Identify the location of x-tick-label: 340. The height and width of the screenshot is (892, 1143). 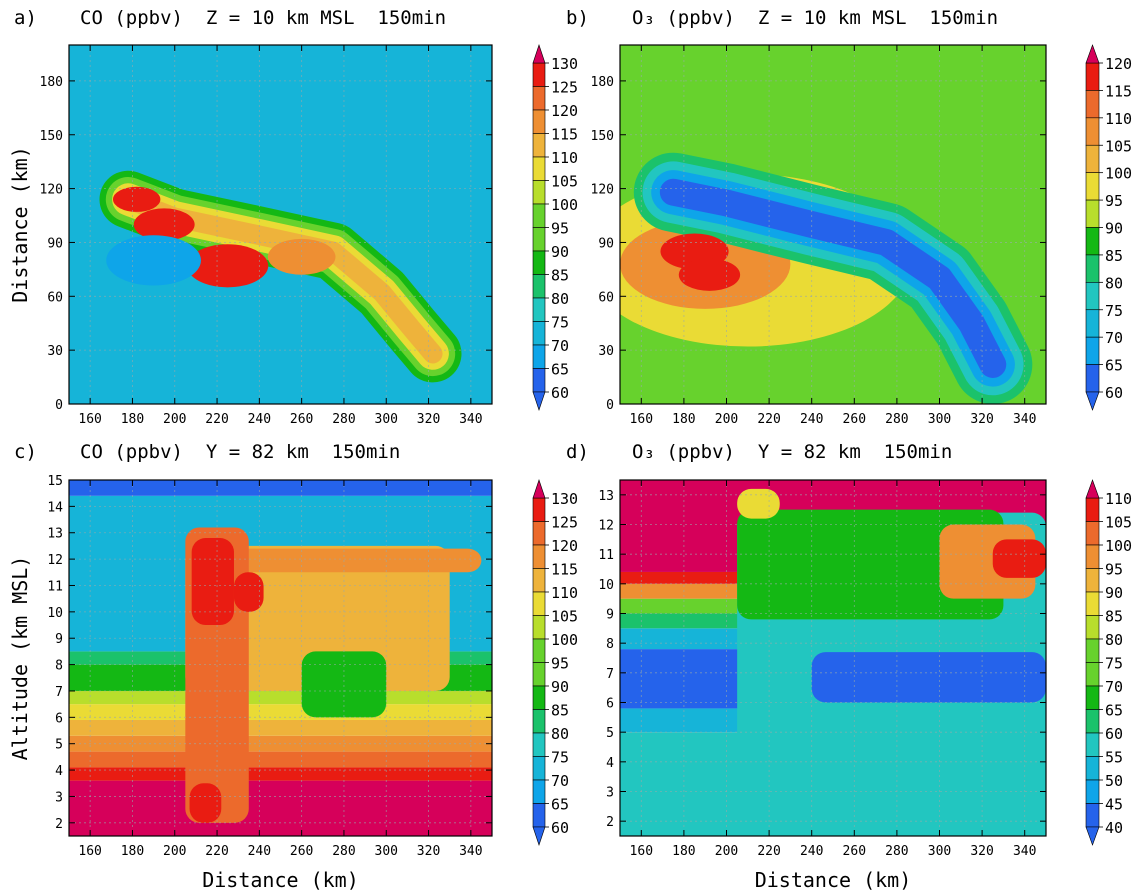
(470, 851).